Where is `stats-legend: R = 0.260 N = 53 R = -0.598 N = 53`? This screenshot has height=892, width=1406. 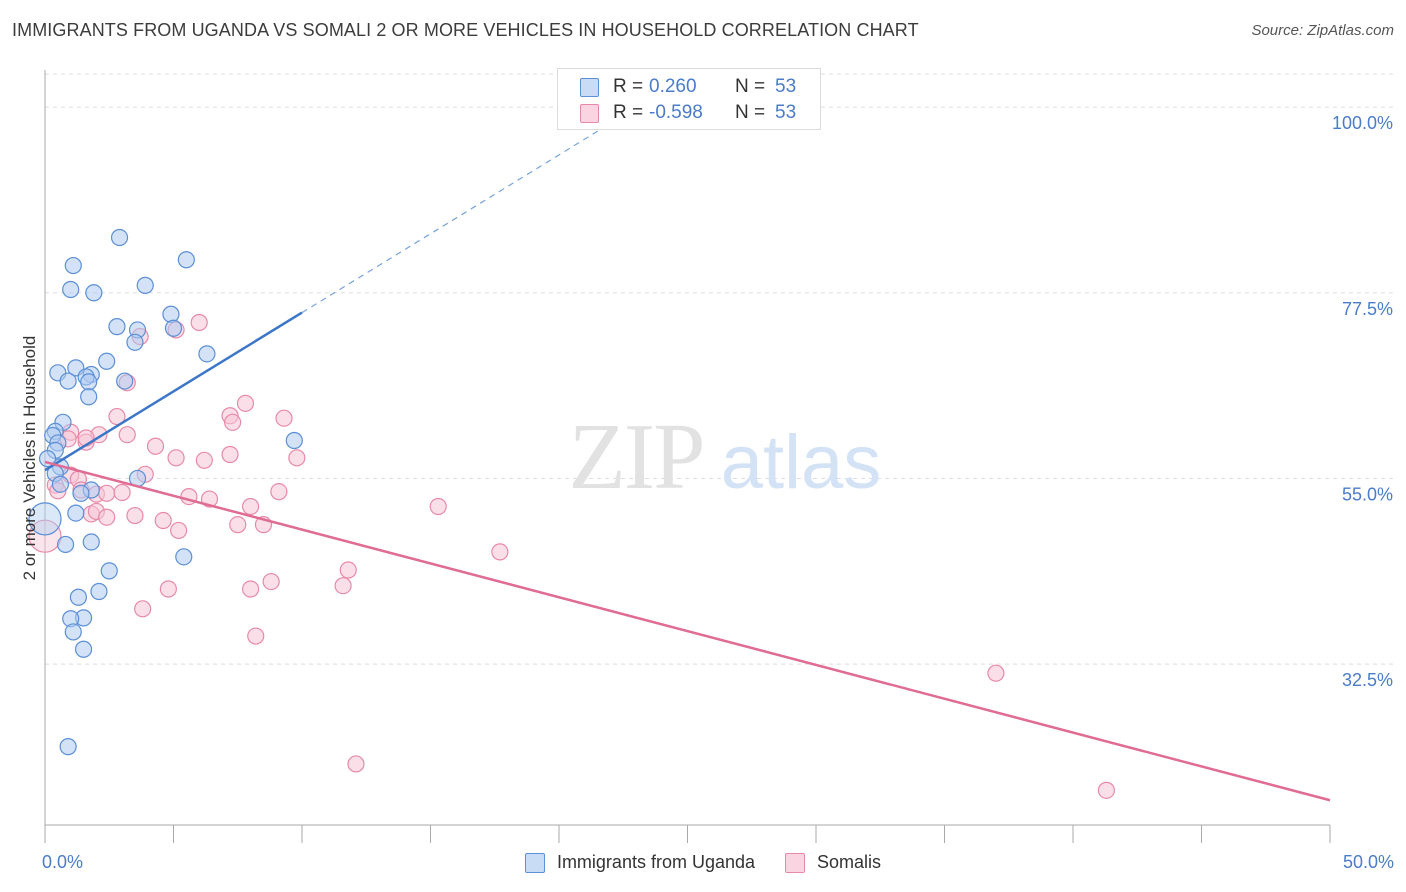 stats-legend: R = 0.260 N = 53 R = -0.598 N = 53 is located at coordinates (689, 99).